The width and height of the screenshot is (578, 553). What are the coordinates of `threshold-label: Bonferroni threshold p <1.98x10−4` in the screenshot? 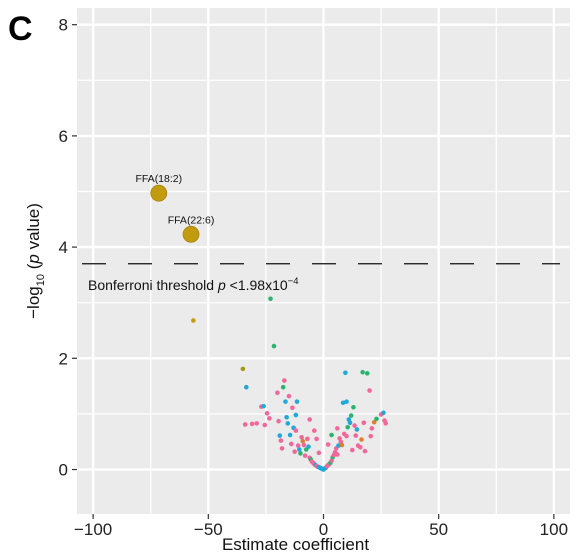 It's located at (193, 284).